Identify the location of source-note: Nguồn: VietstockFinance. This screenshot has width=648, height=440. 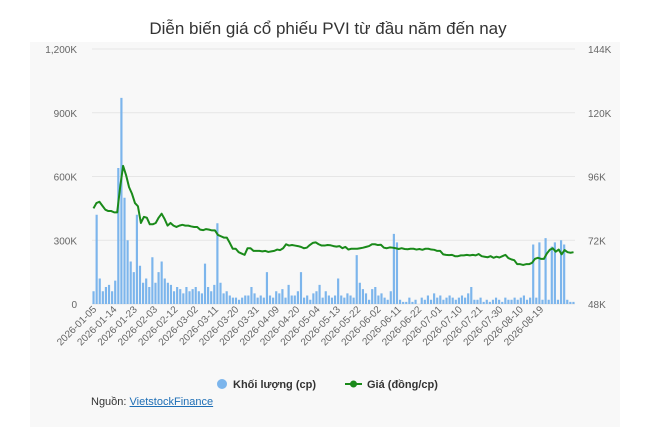
(152, 402).